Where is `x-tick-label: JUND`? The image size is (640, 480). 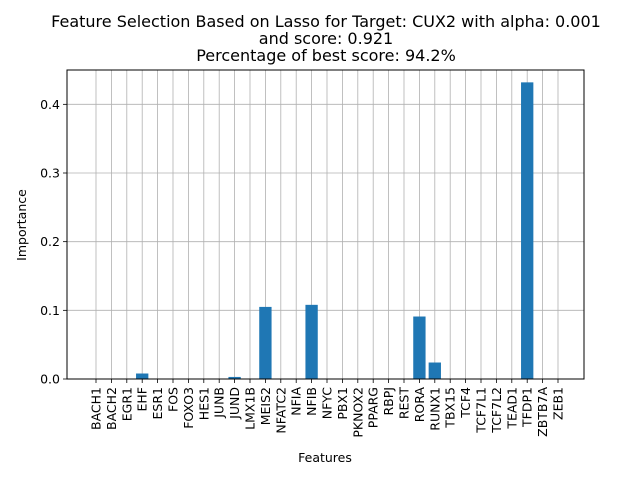 x-tick-label: JUND is located at coordinates (234, 403).